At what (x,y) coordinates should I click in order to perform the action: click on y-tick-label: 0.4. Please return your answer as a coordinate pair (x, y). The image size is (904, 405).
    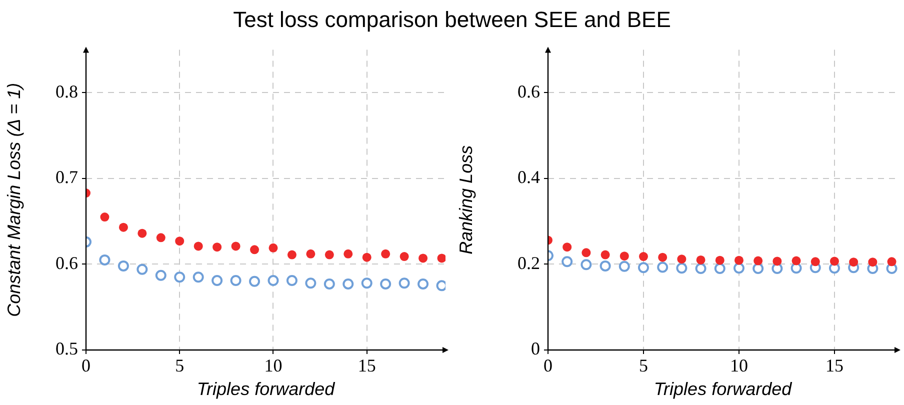
    Looking at the image, I should click on (529, 177).